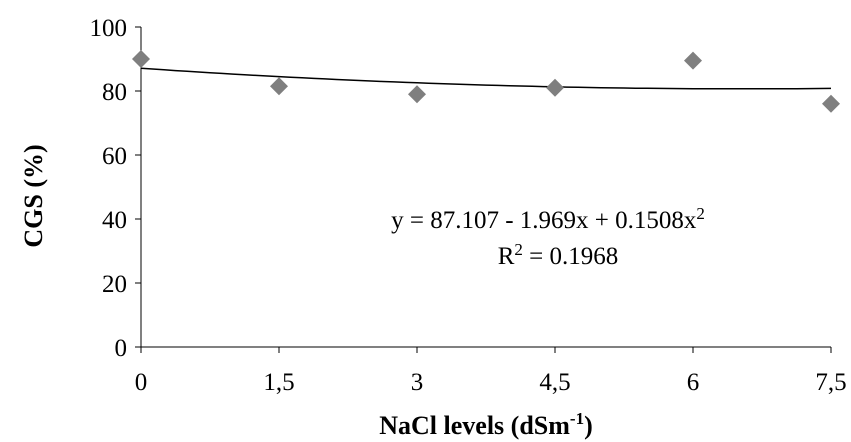 The width and height of the screenshot is (851, 442). Describe the element at coordinates (558, 255) in the screenshot. I see `r-squared-label: R2 = 0.1968` at that location.